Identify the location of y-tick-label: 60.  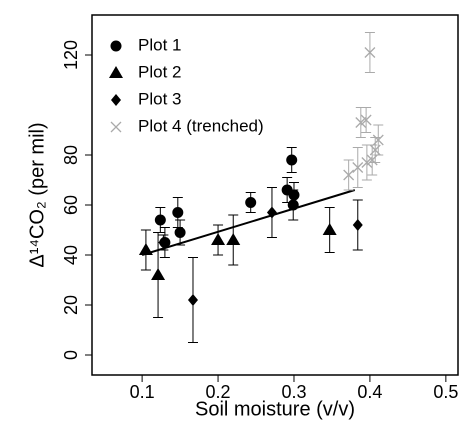
(71, 205).